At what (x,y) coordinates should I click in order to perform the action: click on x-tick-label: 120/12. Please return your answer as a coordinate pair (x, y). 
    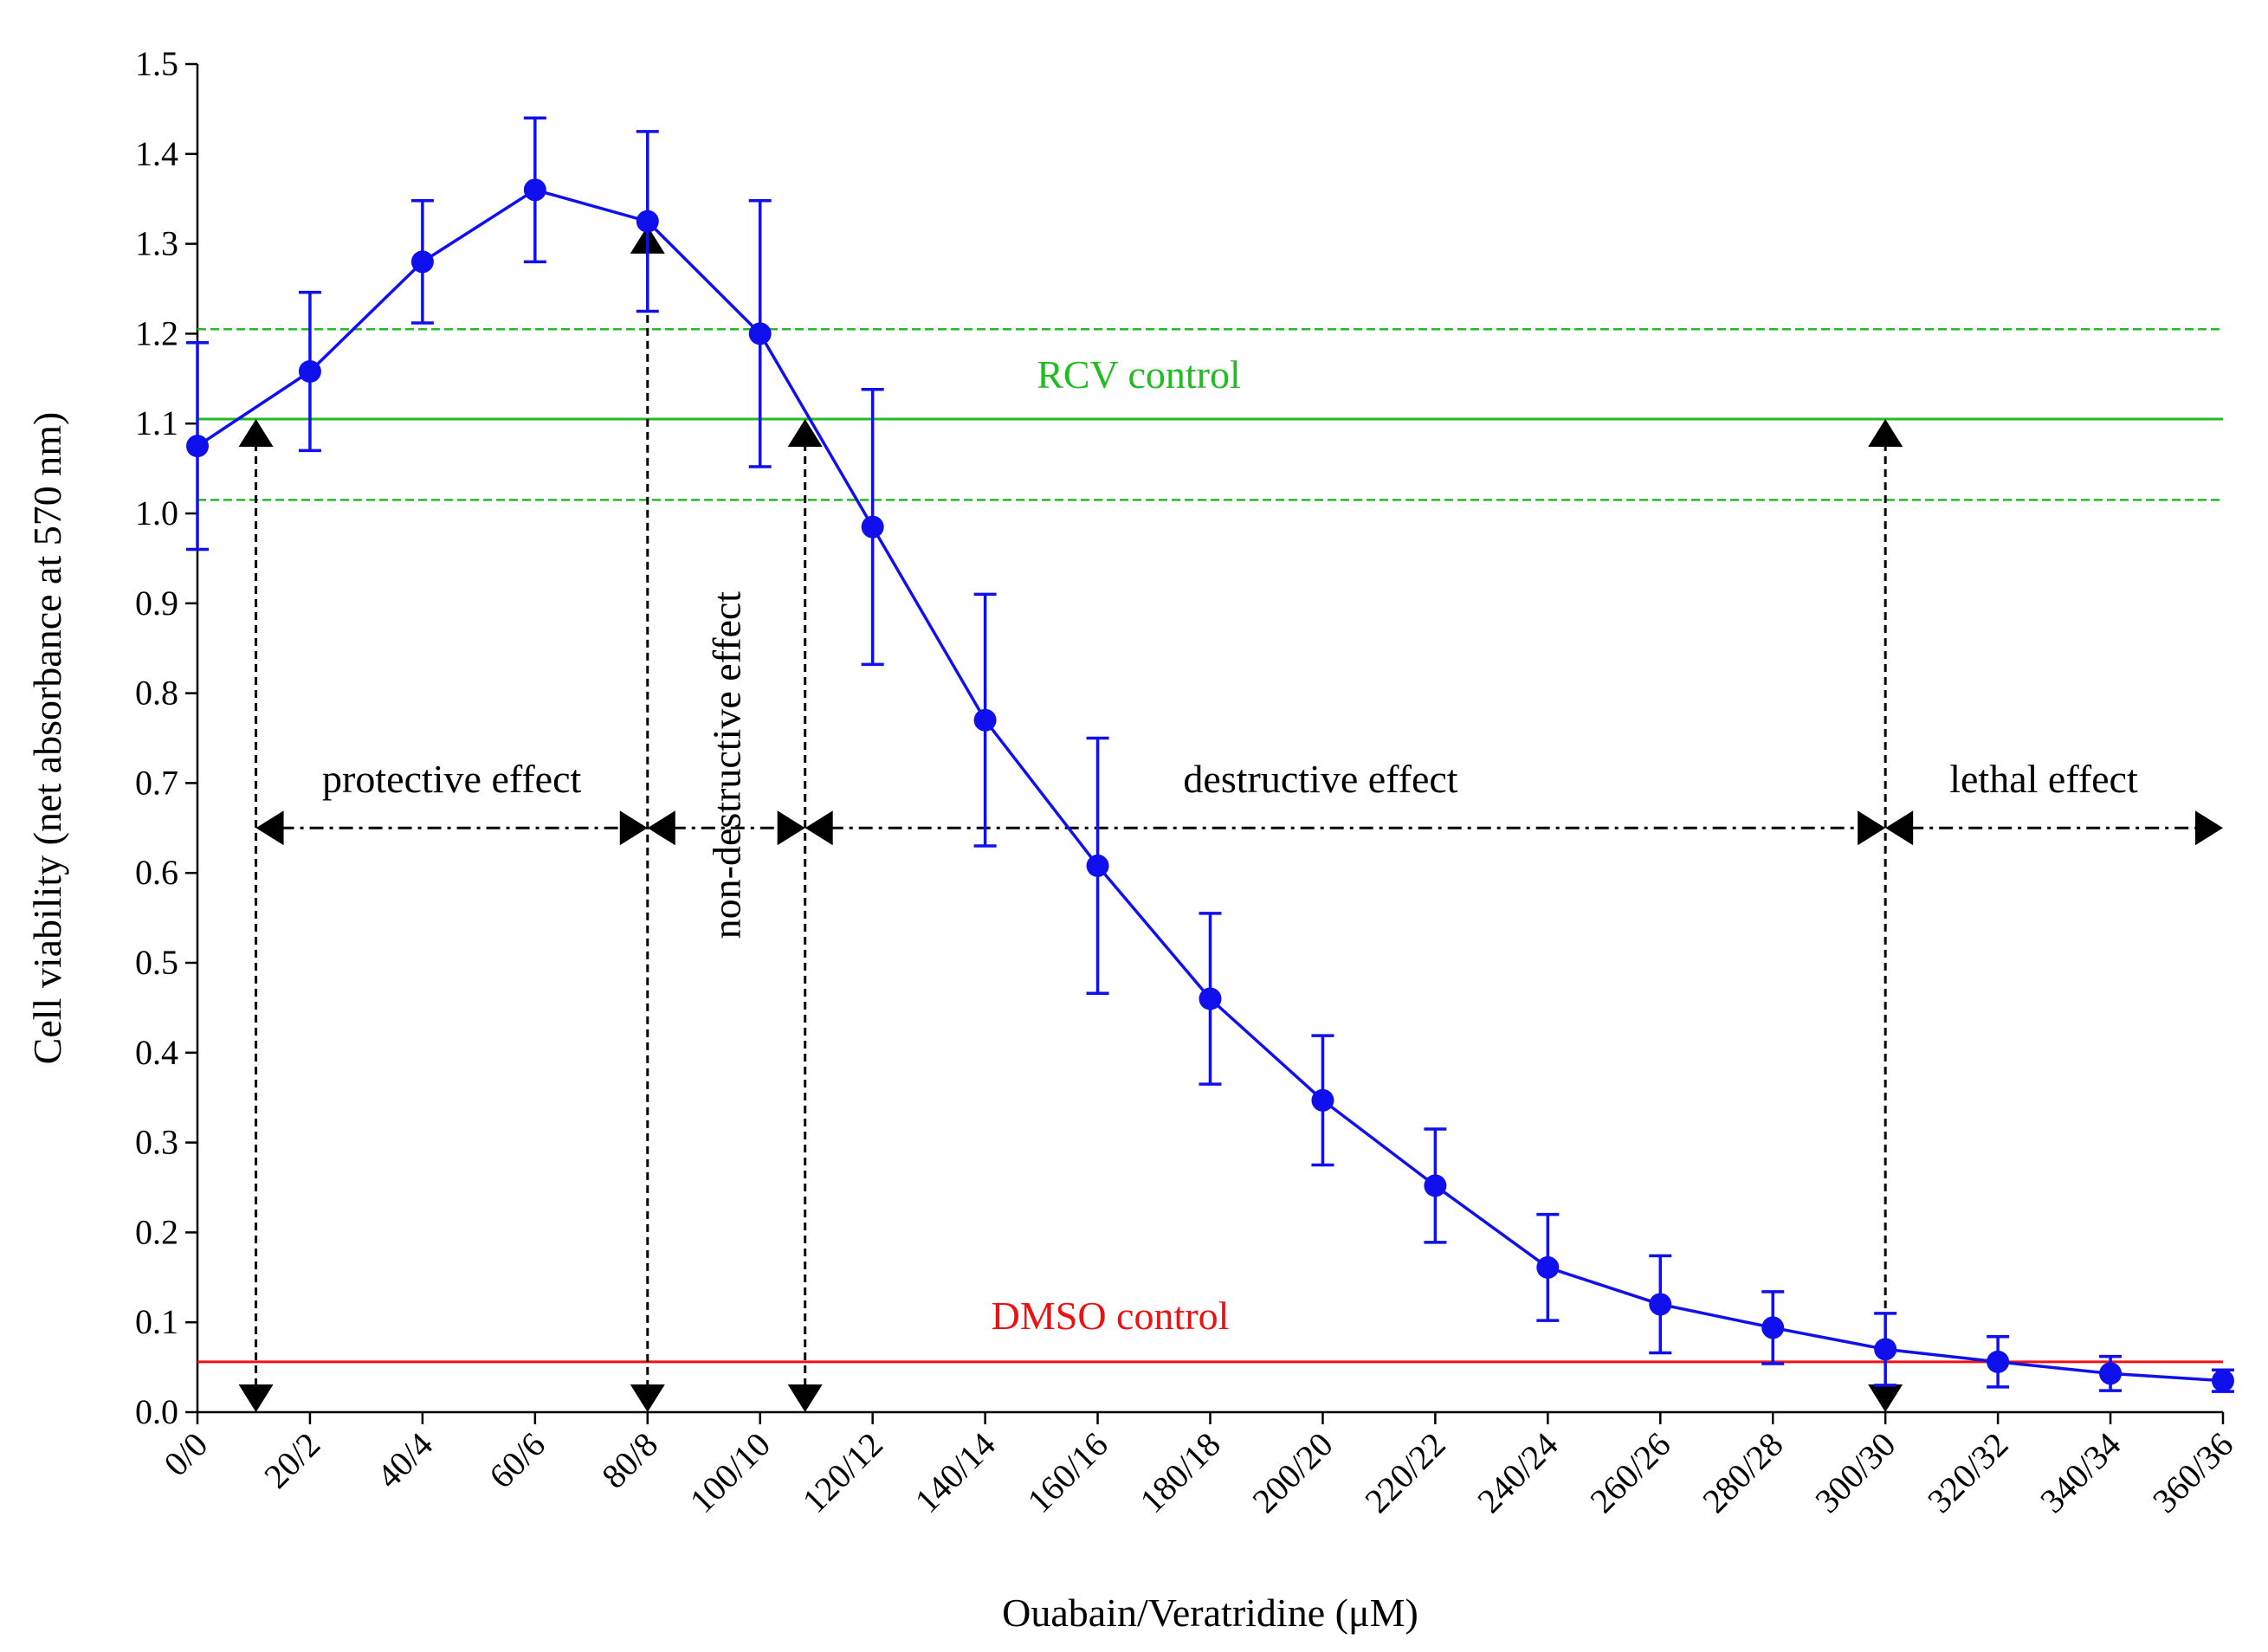
    Looking at the image, I should click on (842, 1472).